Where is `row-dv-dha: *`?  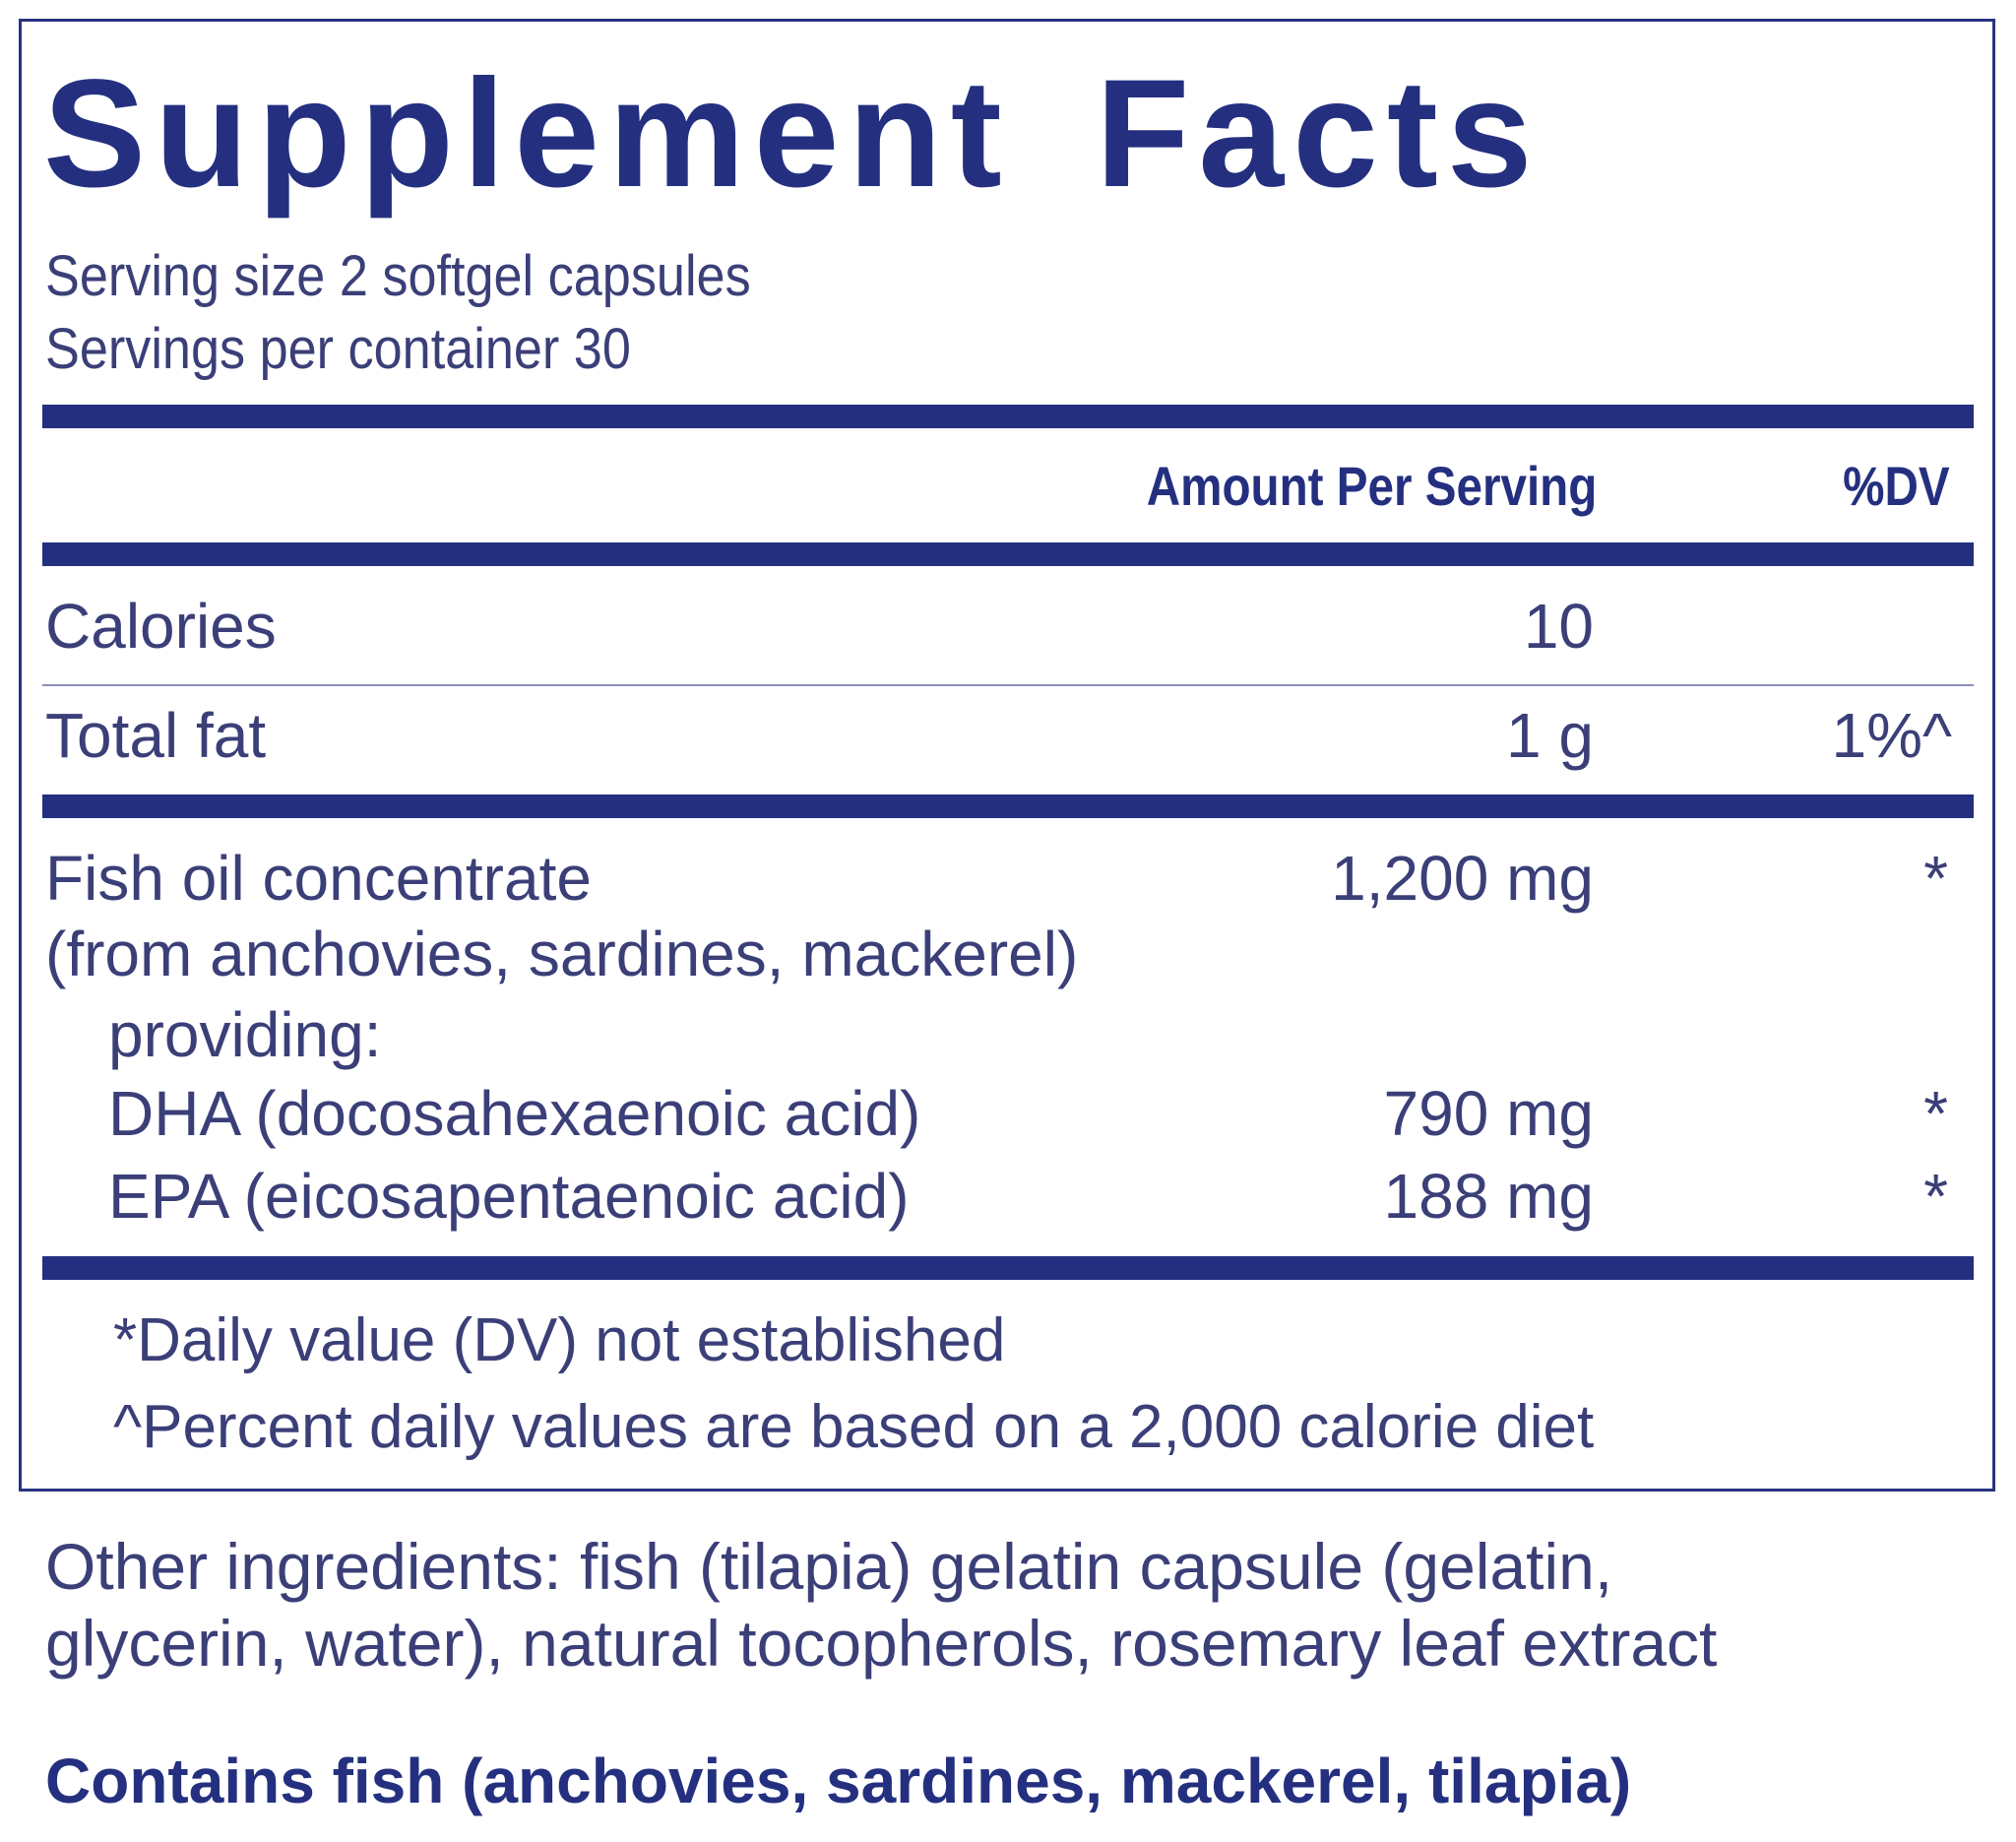
row-dv-dha: * is located at coordinates (1935, 1113).